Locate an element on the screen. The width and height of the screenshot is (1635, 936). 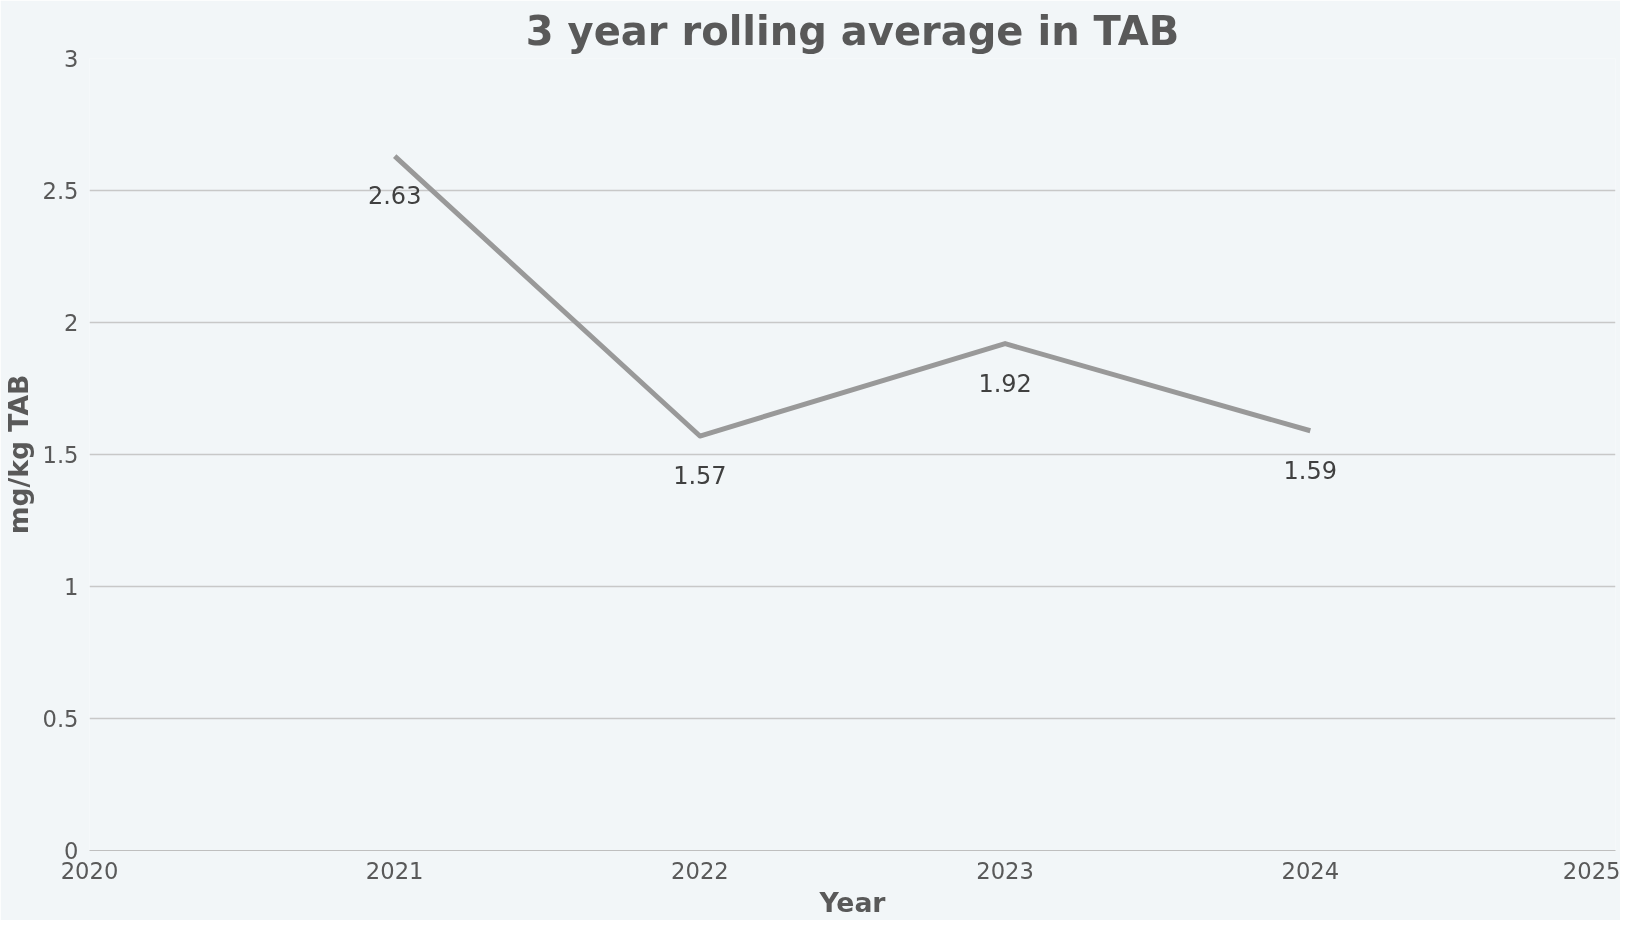
y-tick-label: 0.5 is located at coordinates (60, 719).